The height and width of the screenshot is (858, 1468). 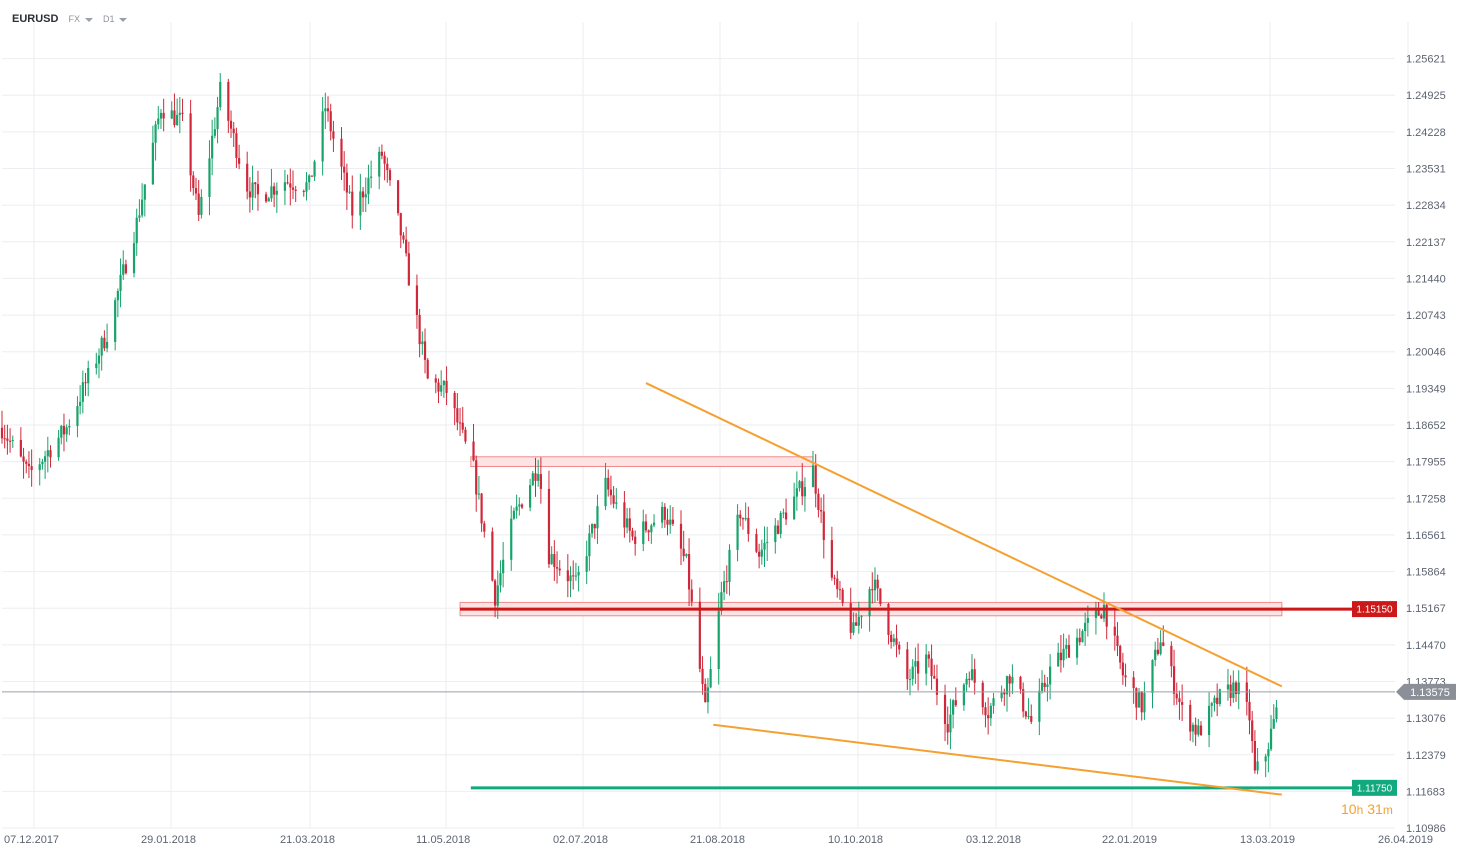 What do you see at coordinates (1426, 573) in the screenshot?
I see `y-tick-label: 1.15864` at bounding box center [1426, 573].